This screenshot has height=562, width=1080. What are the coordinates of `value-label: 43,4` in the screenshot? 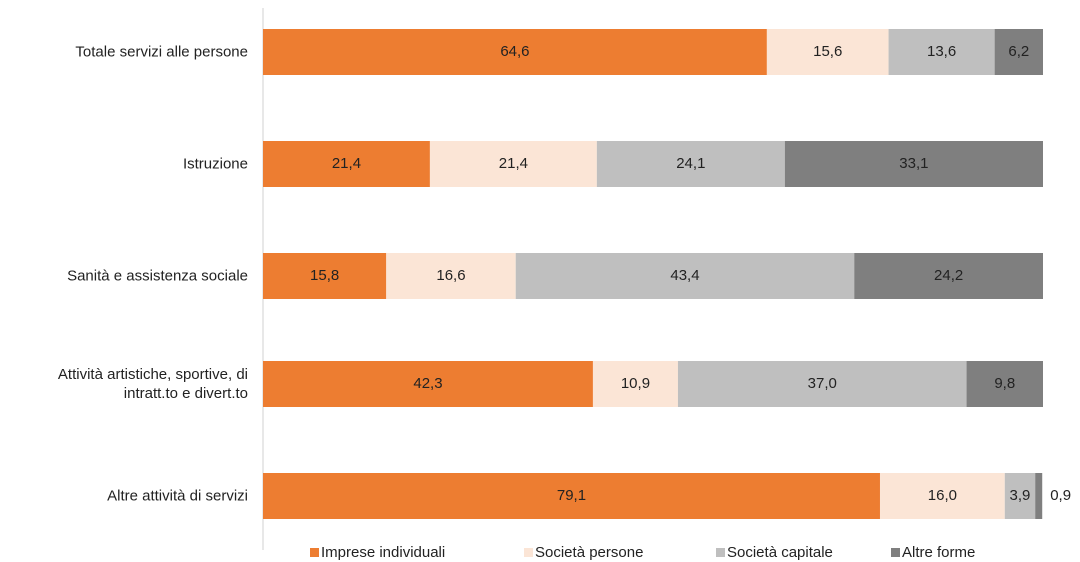 It's located at (684, 275).